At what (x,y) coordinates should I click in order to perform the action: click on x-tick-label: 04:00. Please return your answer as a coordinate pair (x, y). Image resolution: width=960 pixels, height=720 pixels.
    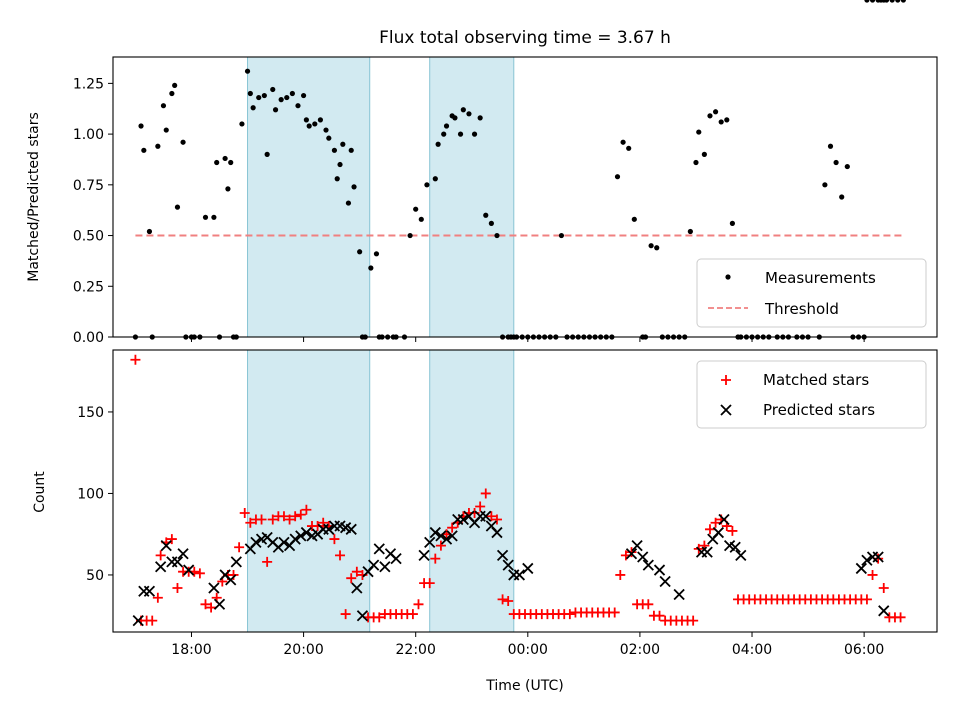
    Looking at the image, I should click on (752, 650).